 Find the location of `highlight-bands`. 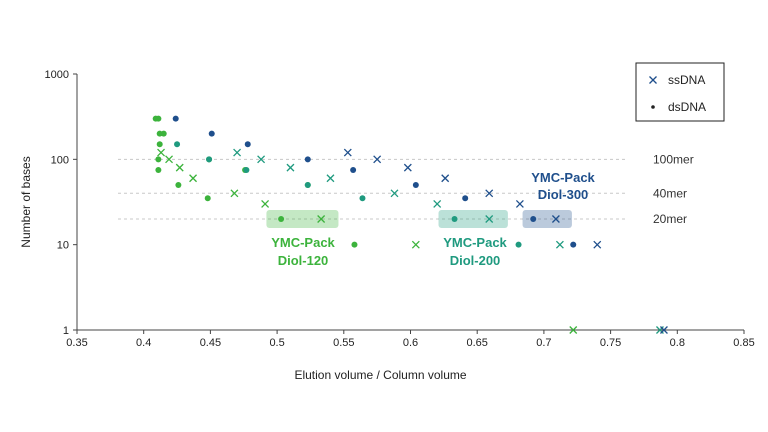

highlight-bands is located at coordinates (419, 218).